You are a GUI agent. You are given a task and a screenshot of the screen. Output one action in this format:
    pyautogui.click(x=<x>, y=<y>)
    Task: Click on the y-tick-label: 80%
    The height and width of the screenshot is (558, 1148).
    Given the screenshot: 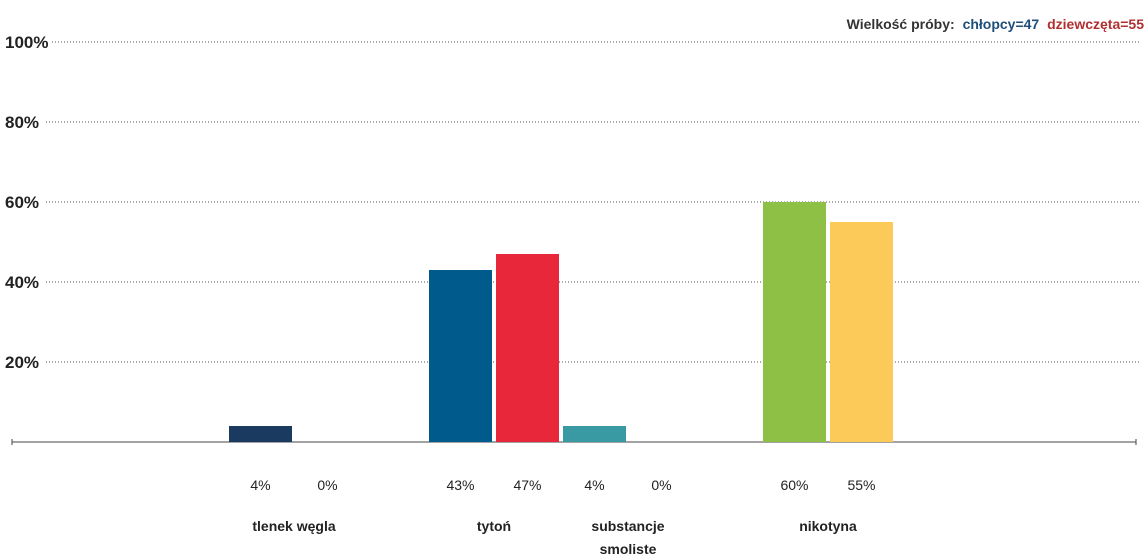 What is the action you would take?
    pyautogui.click(x=22, y=122)
    